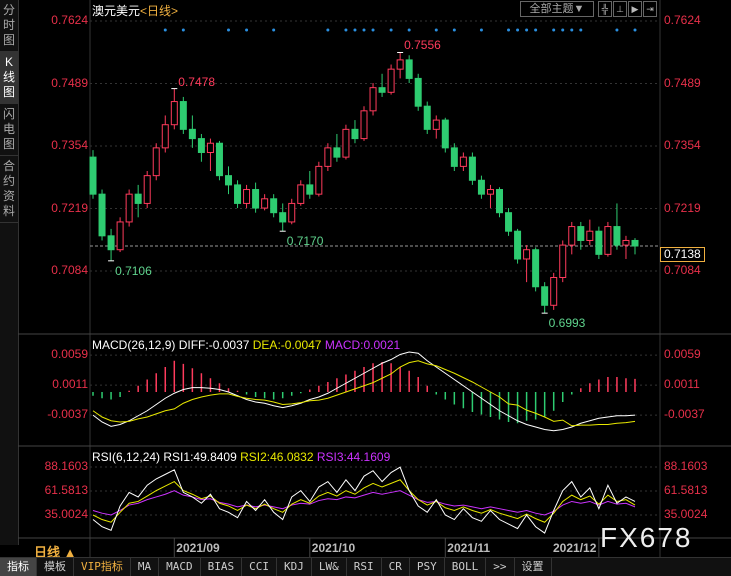 The width and height of the screenshot is (731, 576). Describe the element at coordinates (287, 345) in the screenshot. I see `dea-value: DEA:-0.0047` at that location.